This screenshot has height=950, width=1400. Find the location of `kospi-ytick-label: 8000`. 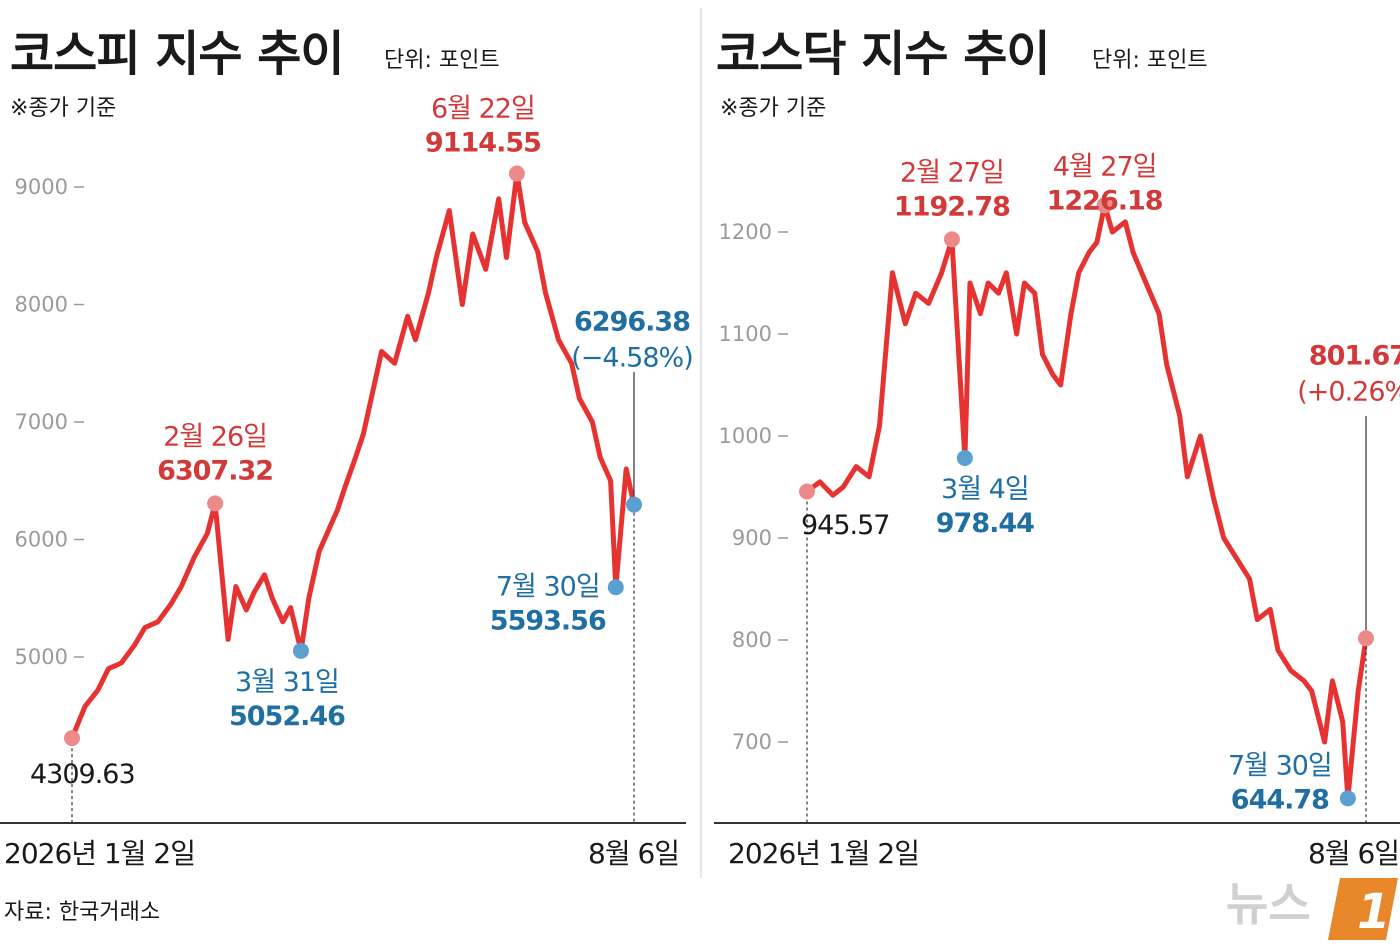

kospi-ytick-label: 8000 is located at coordinates (41, 305).